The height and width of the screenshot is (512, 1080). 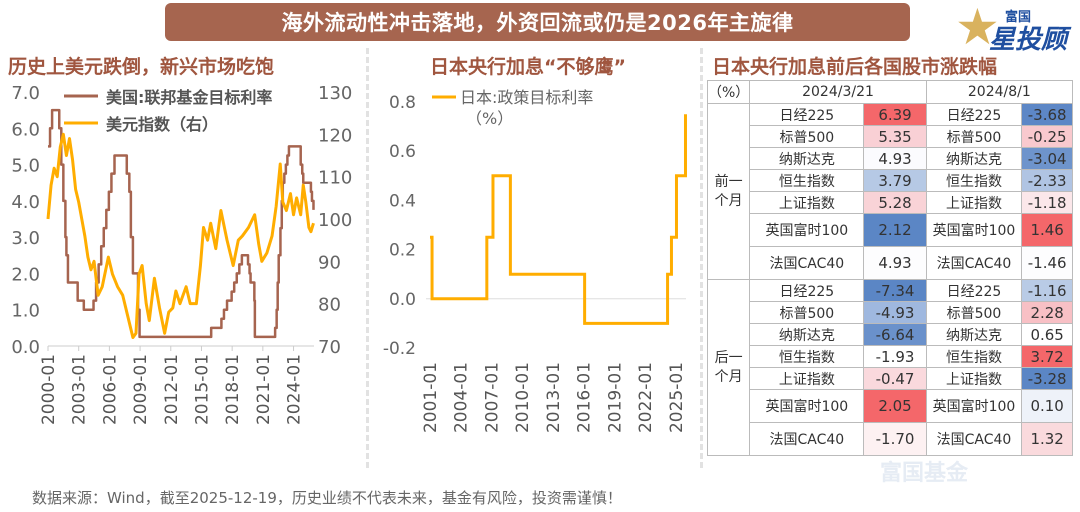 What do you see at coordinates (462, 397) in the screenshot?
I see `x-tick-label: 2004-01` at bounding box center [462, 397].